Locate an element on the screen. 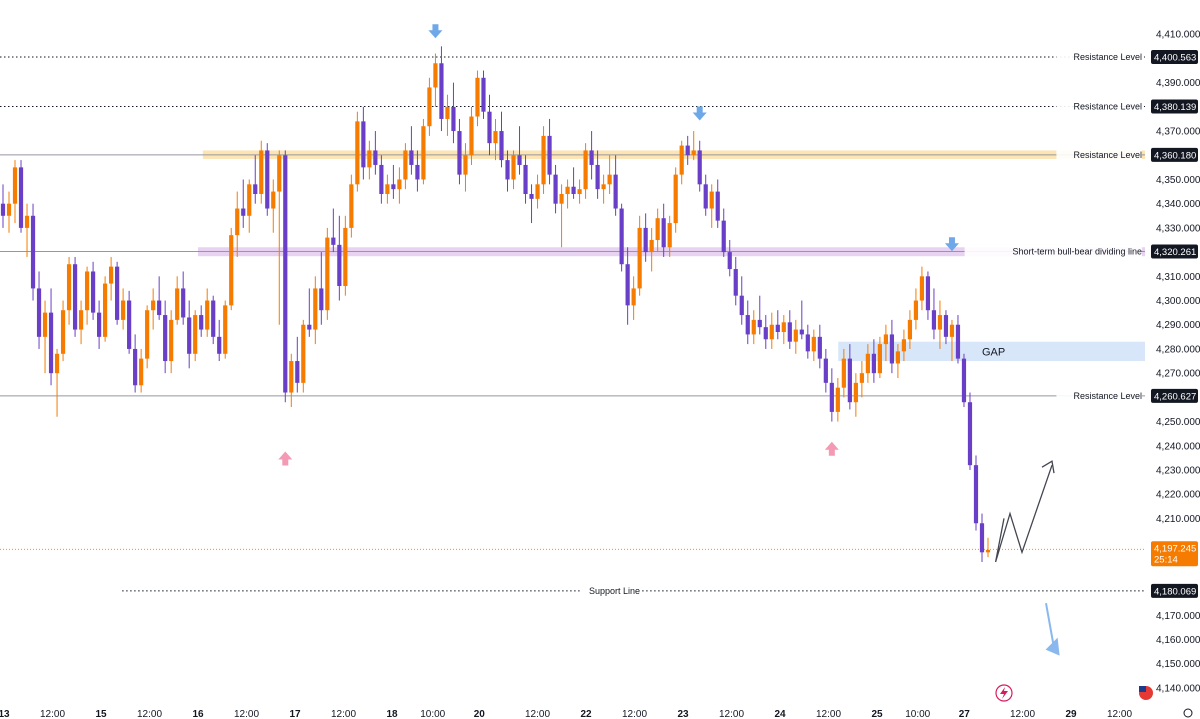 The height and width of the screenshot is (719, 1200). y-tick-label: 4,240.000 is located at coordinates (1178, 446).